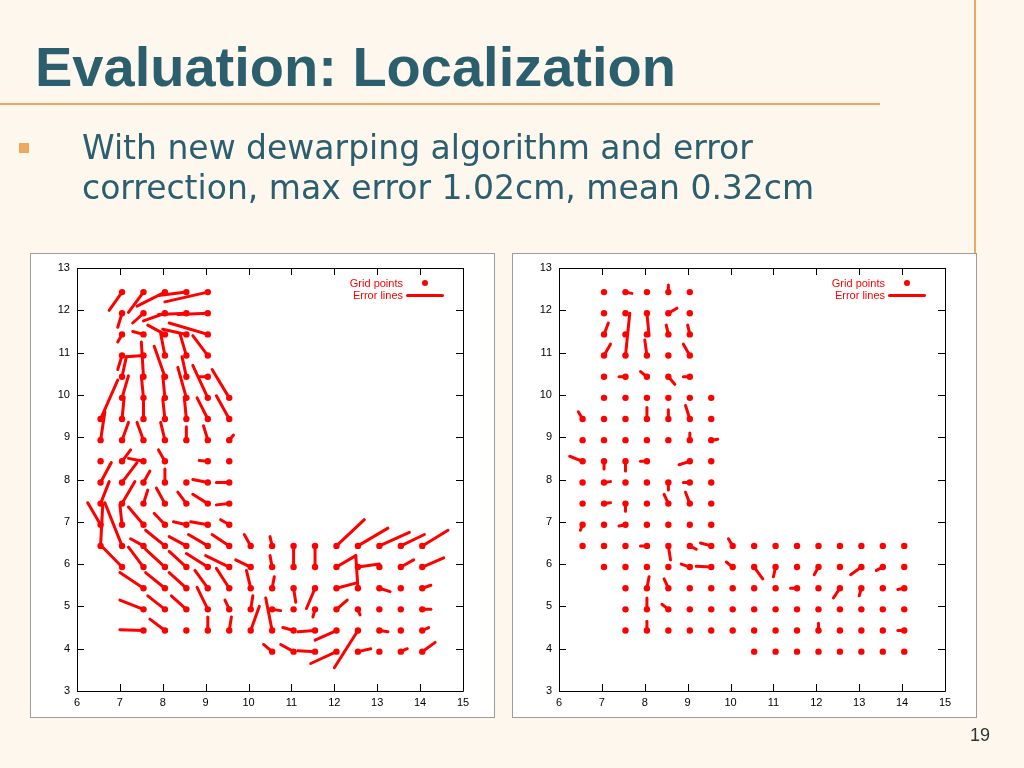  Describe the element at coordinates (449, 168) in the screenshot. I see `chart-subtitle: With new dewarping algorithm and error correction, max error 1.02cm, mean 0.32cm` at that location.